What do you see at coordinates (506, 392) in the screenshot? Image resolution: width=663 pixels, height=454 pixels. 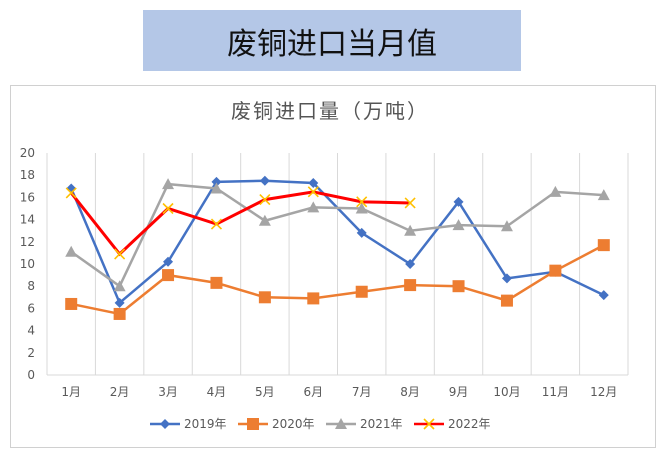 I see `x-tick-label: 10月` at bounding box center [506, 392].